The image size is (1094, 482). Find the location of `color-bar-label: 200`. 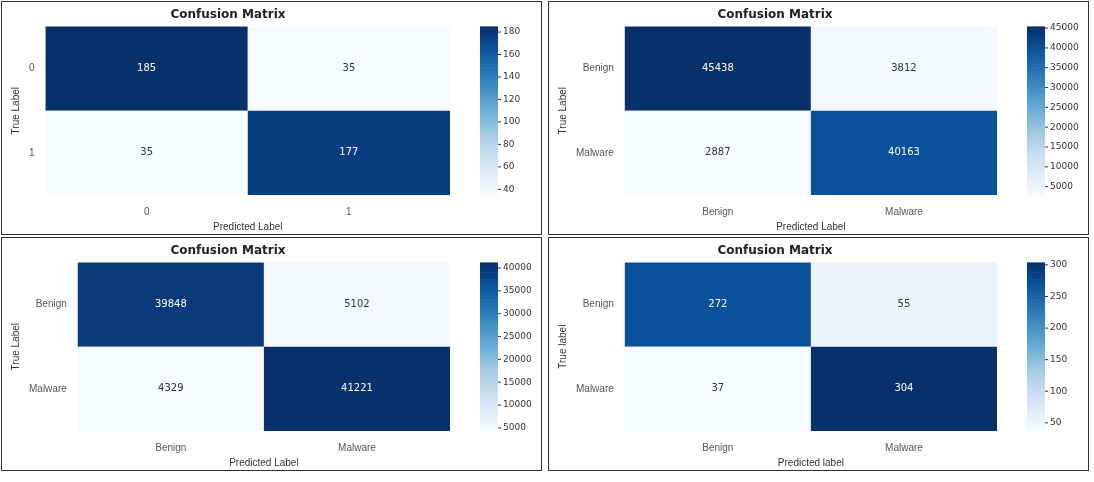

color-bar-label: 200 is located at coordinates (1059, 327).